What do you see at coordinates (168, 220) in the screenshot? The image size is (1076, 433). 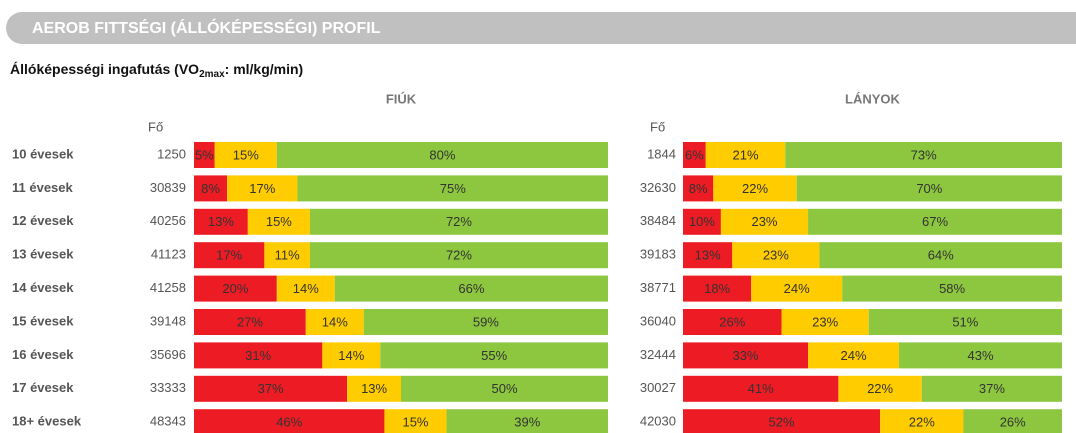 I see `count: 40256` at bounding box center [168, 220].